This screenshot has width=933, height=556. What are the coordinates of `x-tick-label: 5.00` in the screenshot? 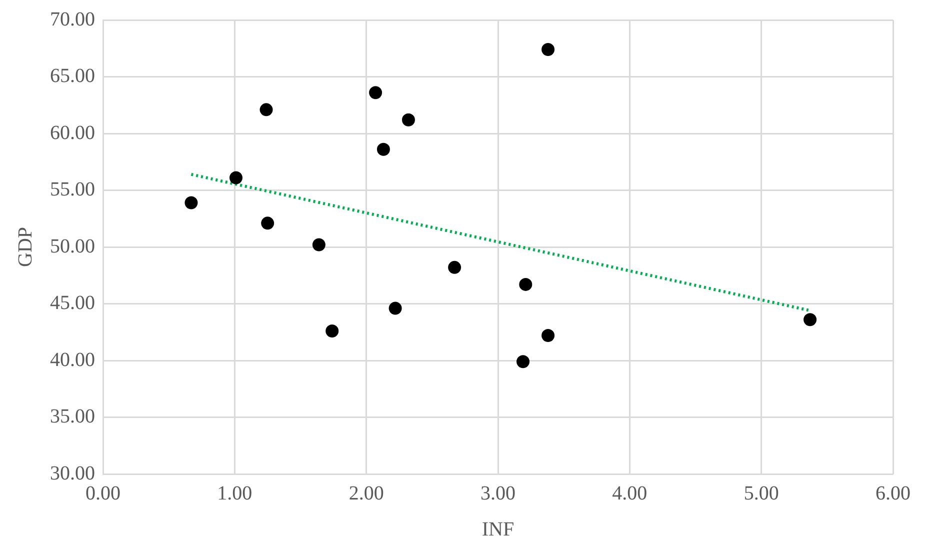 It's located at (761, 493).